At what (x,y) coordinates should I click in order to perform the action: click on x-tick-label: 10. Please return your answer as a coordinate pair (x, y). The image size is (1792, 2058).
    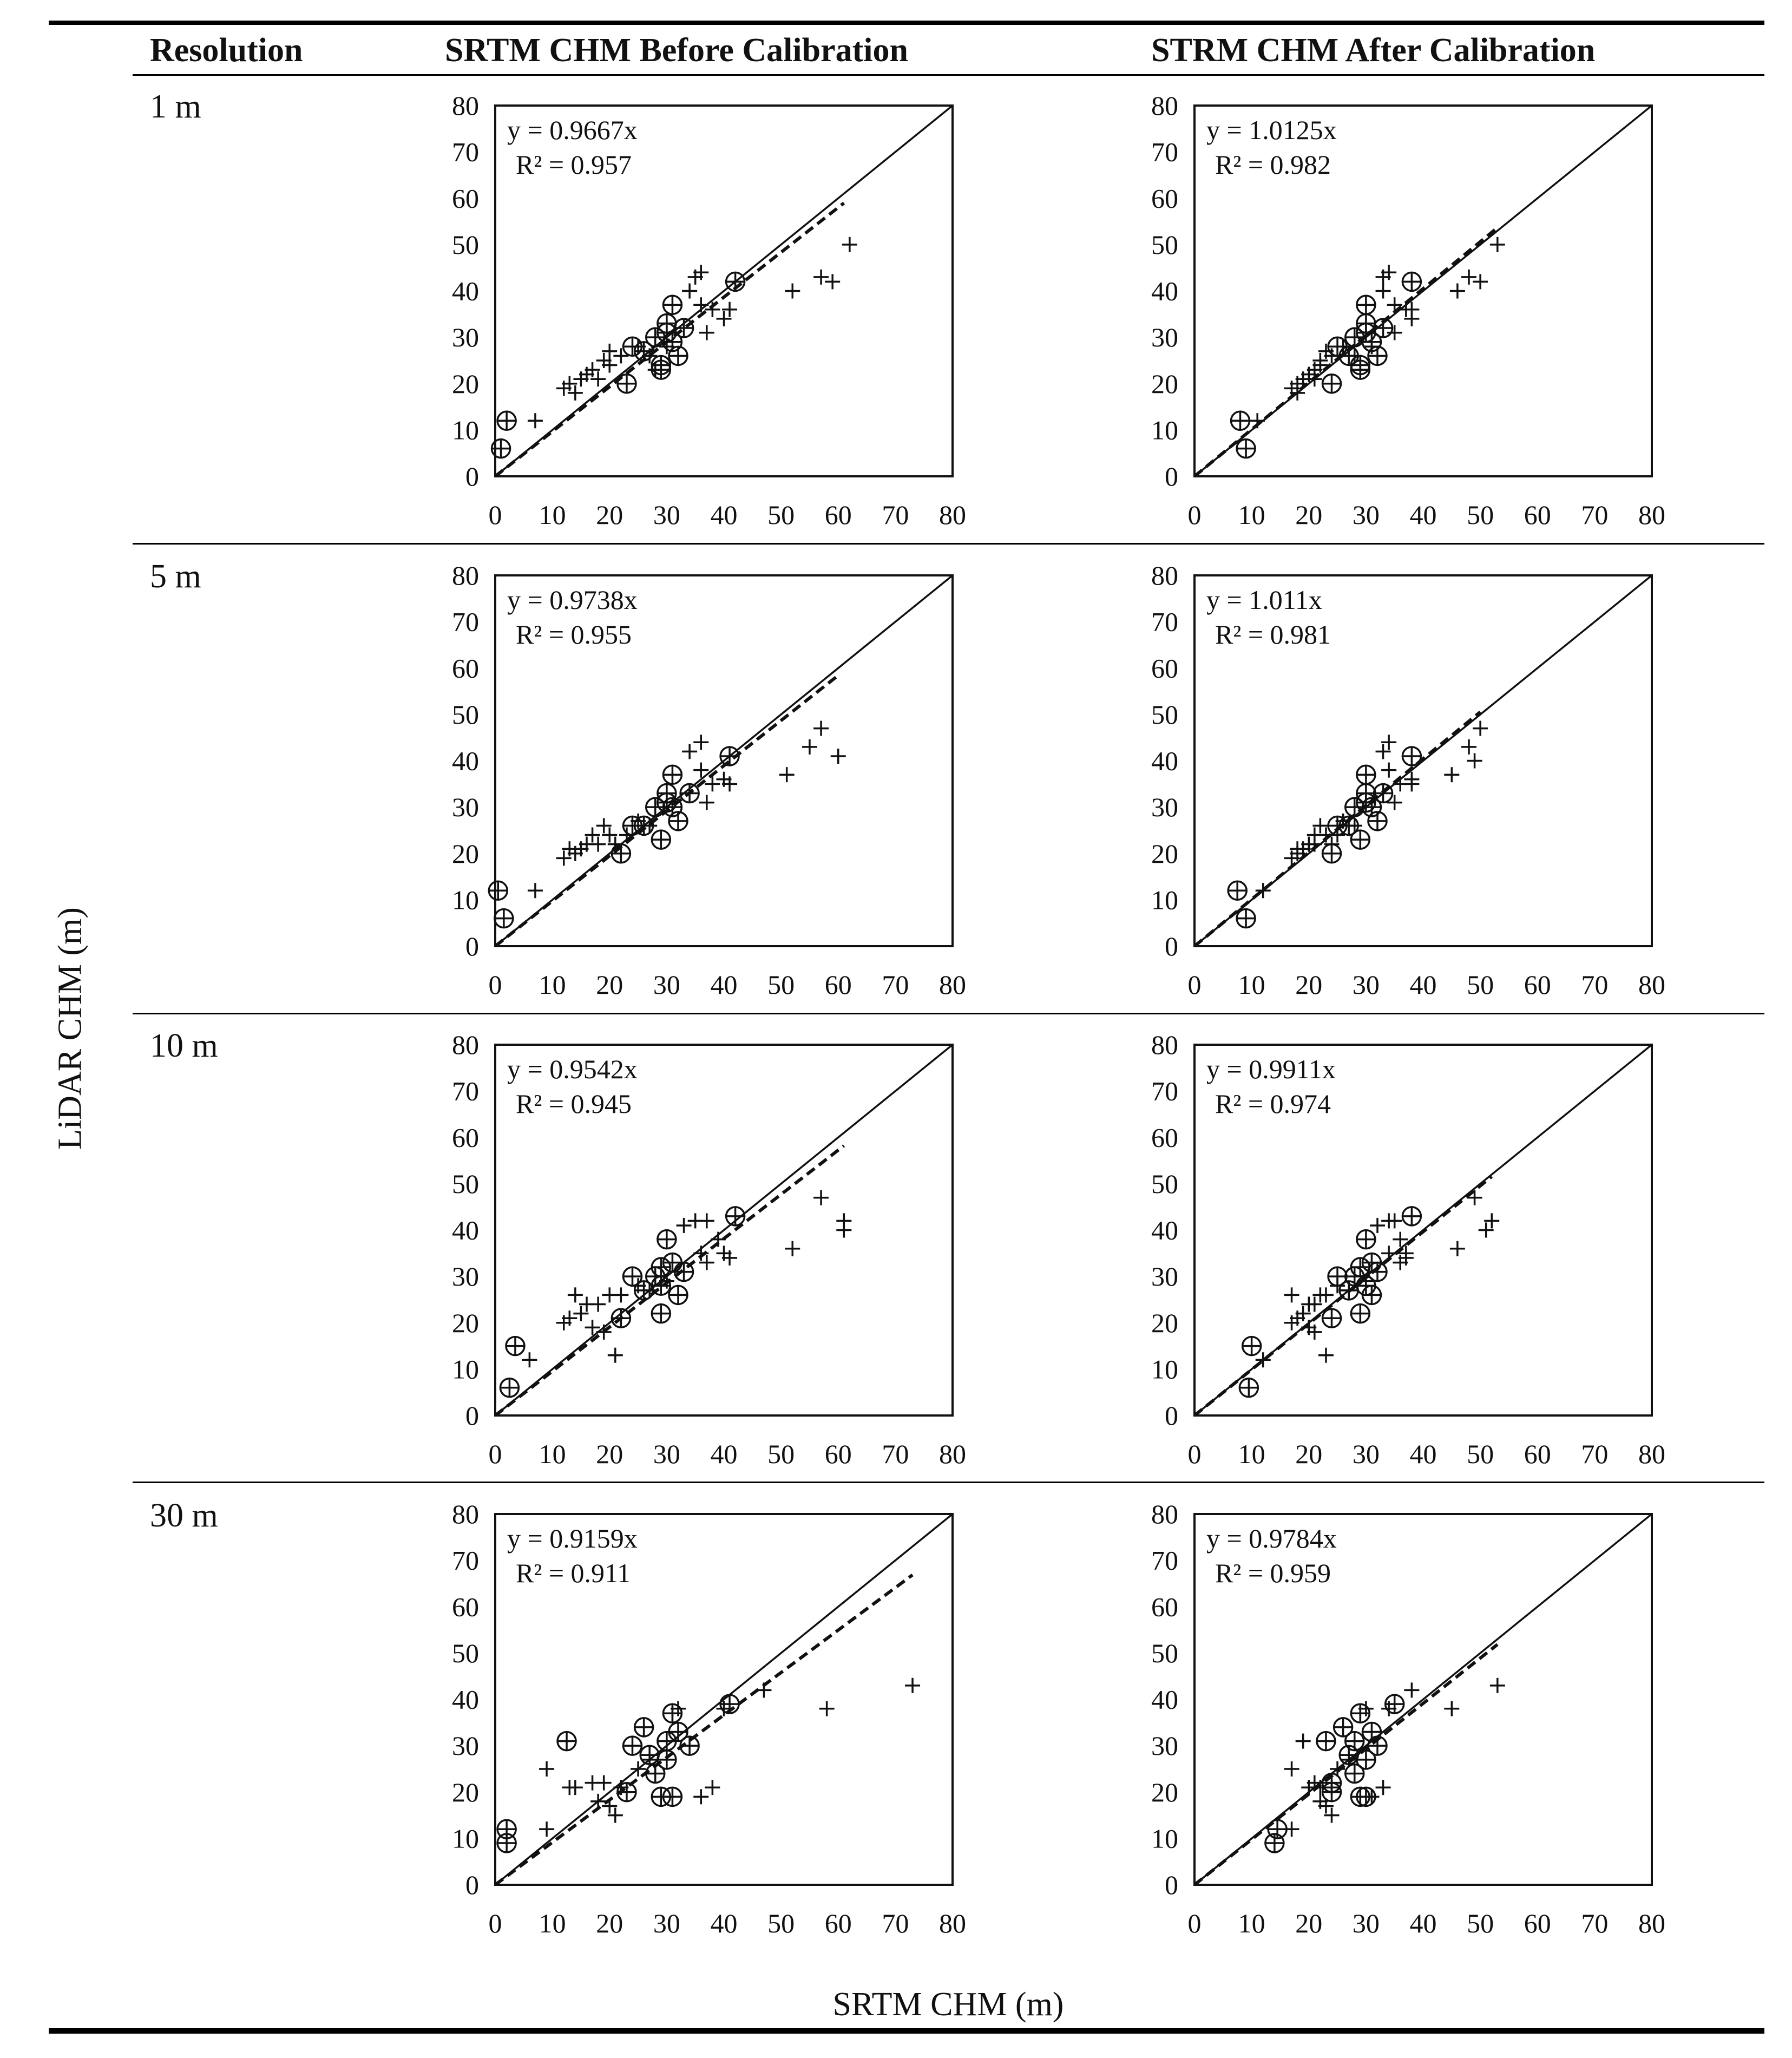
    Looking at the image, I should click on (1251, 1454).